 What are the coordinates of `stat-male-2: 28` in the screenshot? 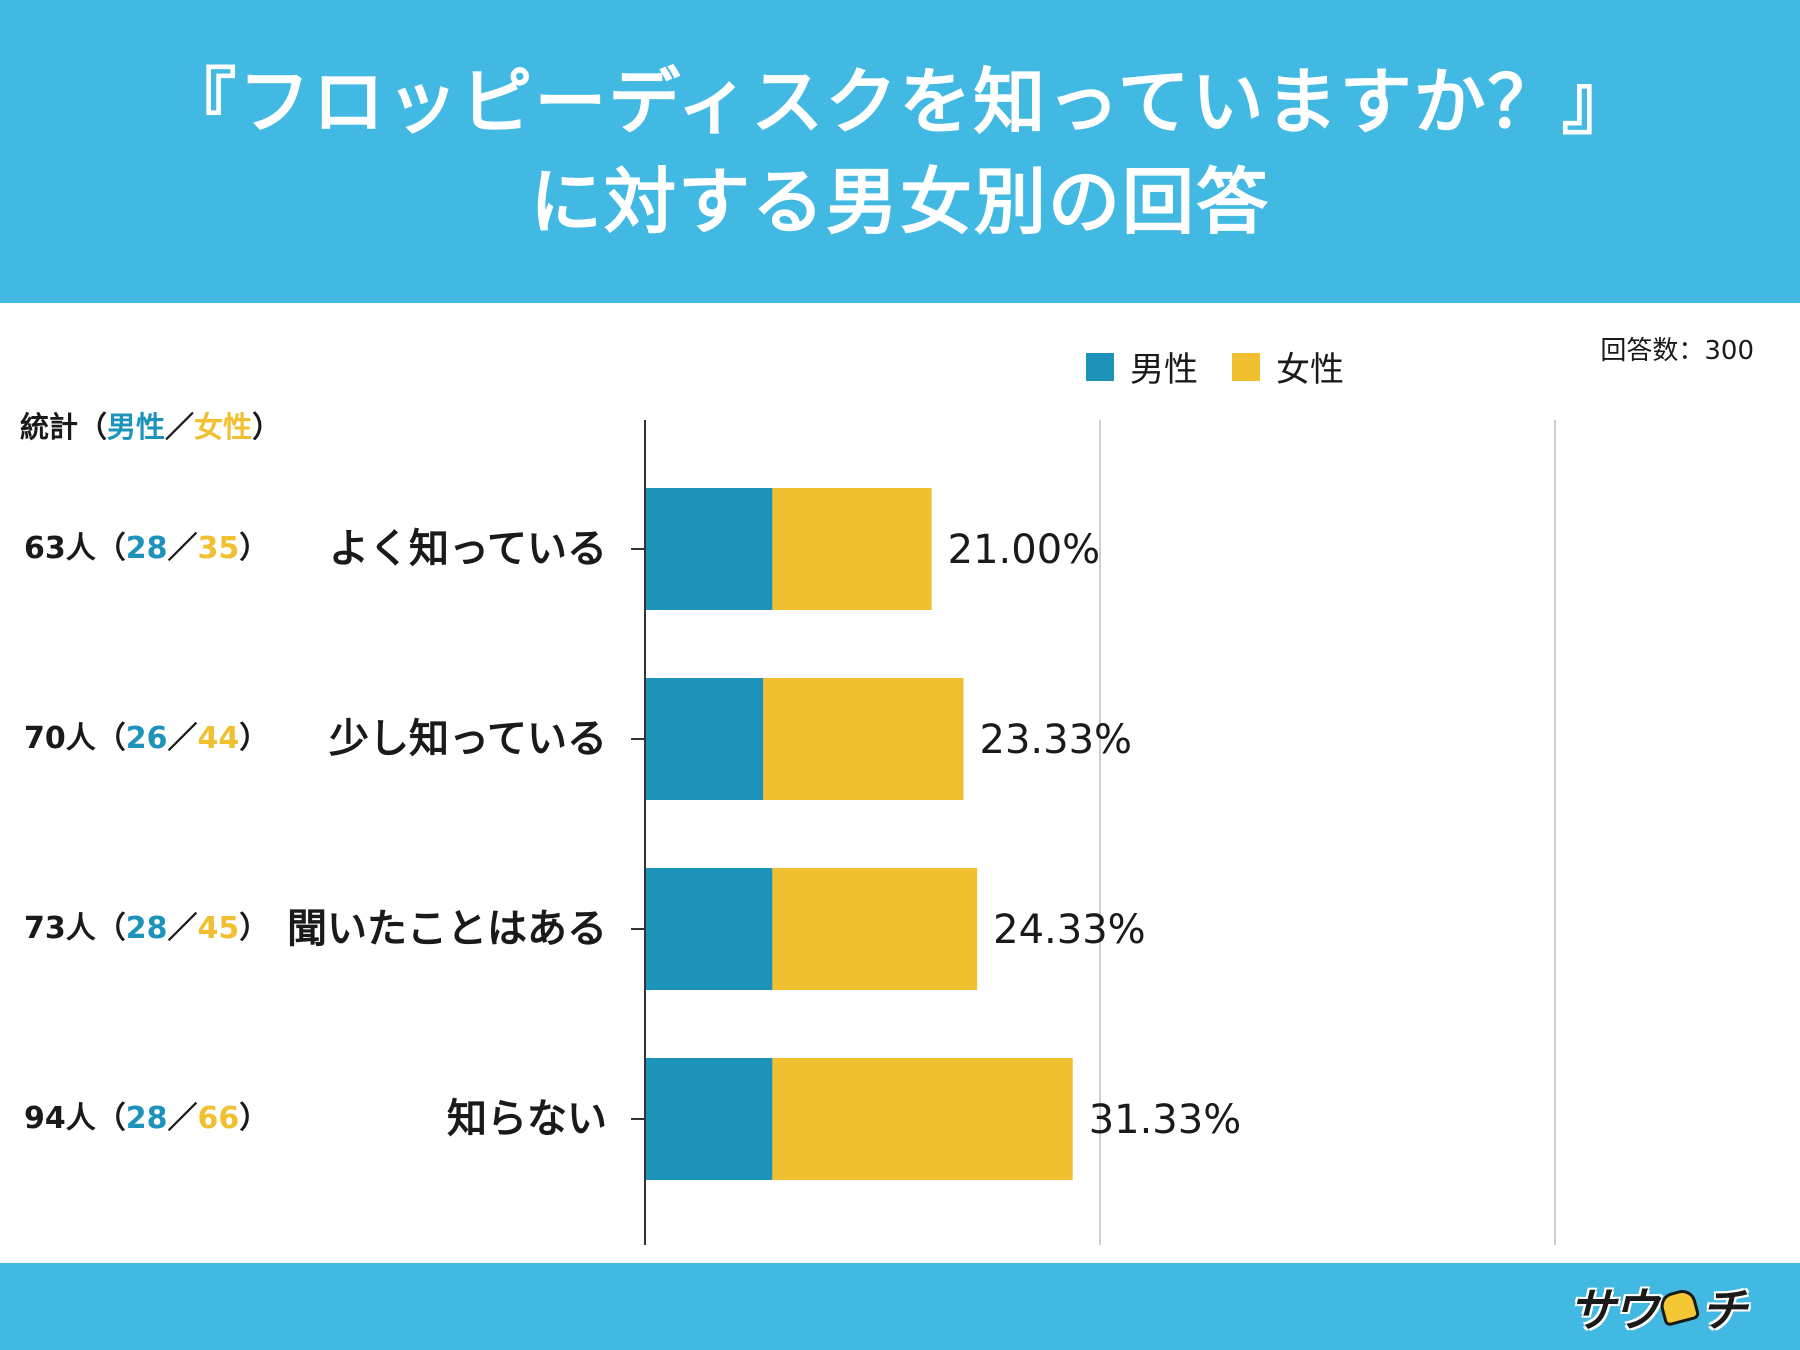 It's located at (146, 928).